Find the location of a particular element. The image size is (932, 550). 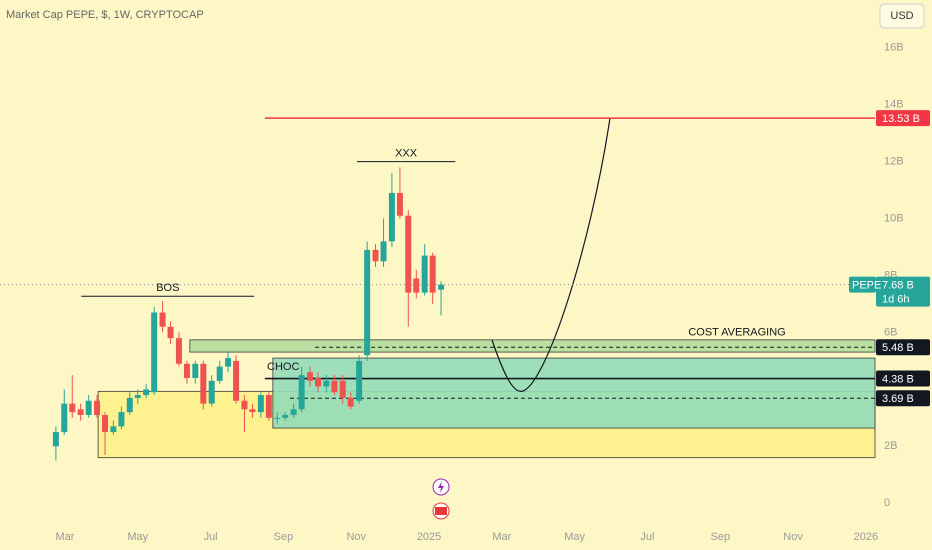

y-tick-label: 10B is located at coordinates (894, 218).